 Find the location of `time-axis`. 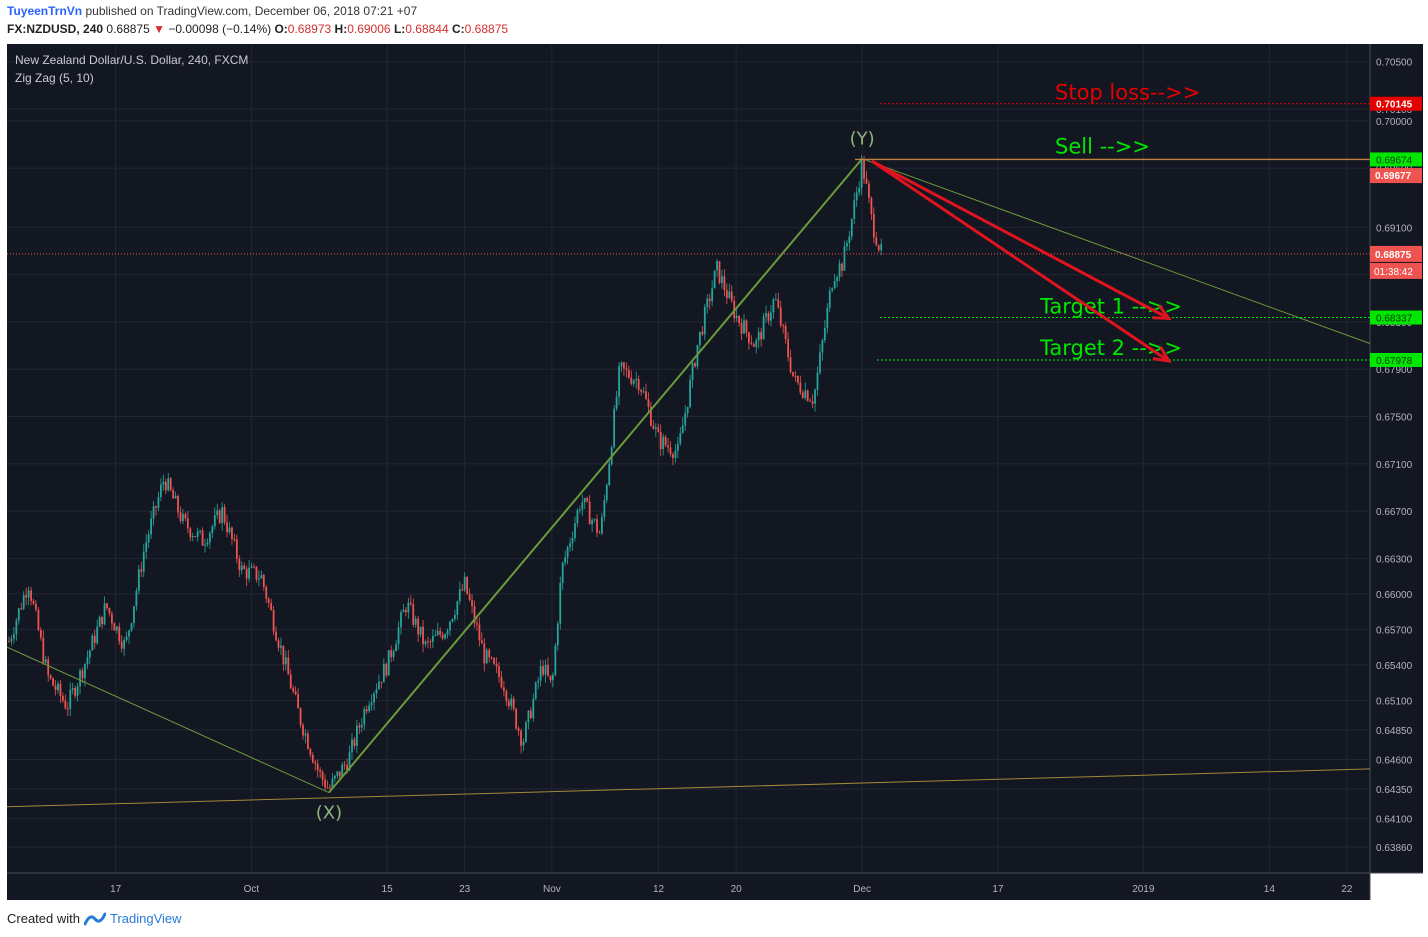

time-axis is located at coordinates (688, 886).